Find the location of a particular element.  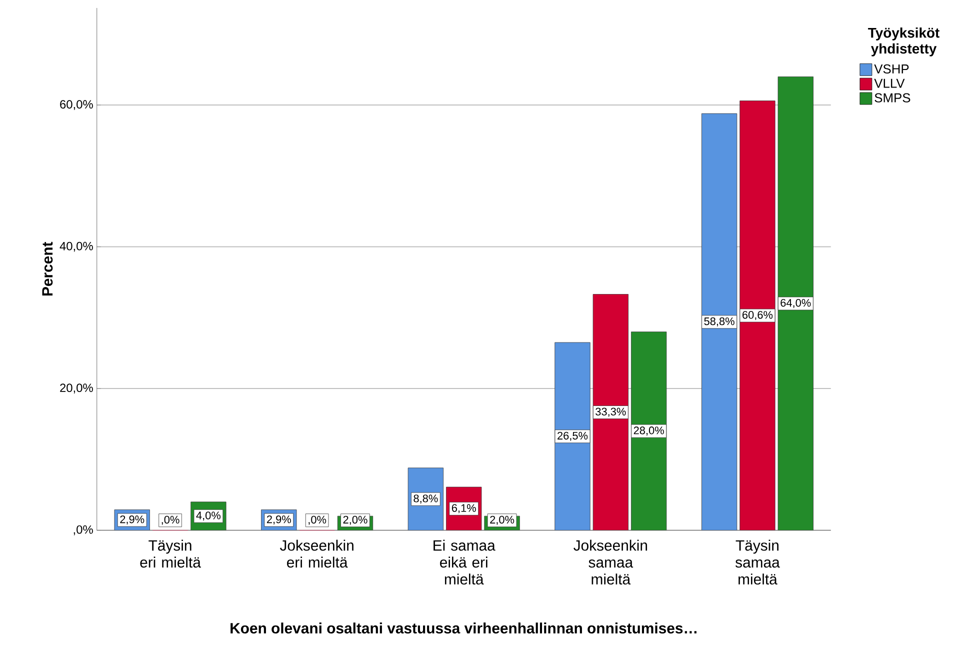

x-tick-label: Ei samaa eikä eri mieltä is located at coordinates (465, 562).